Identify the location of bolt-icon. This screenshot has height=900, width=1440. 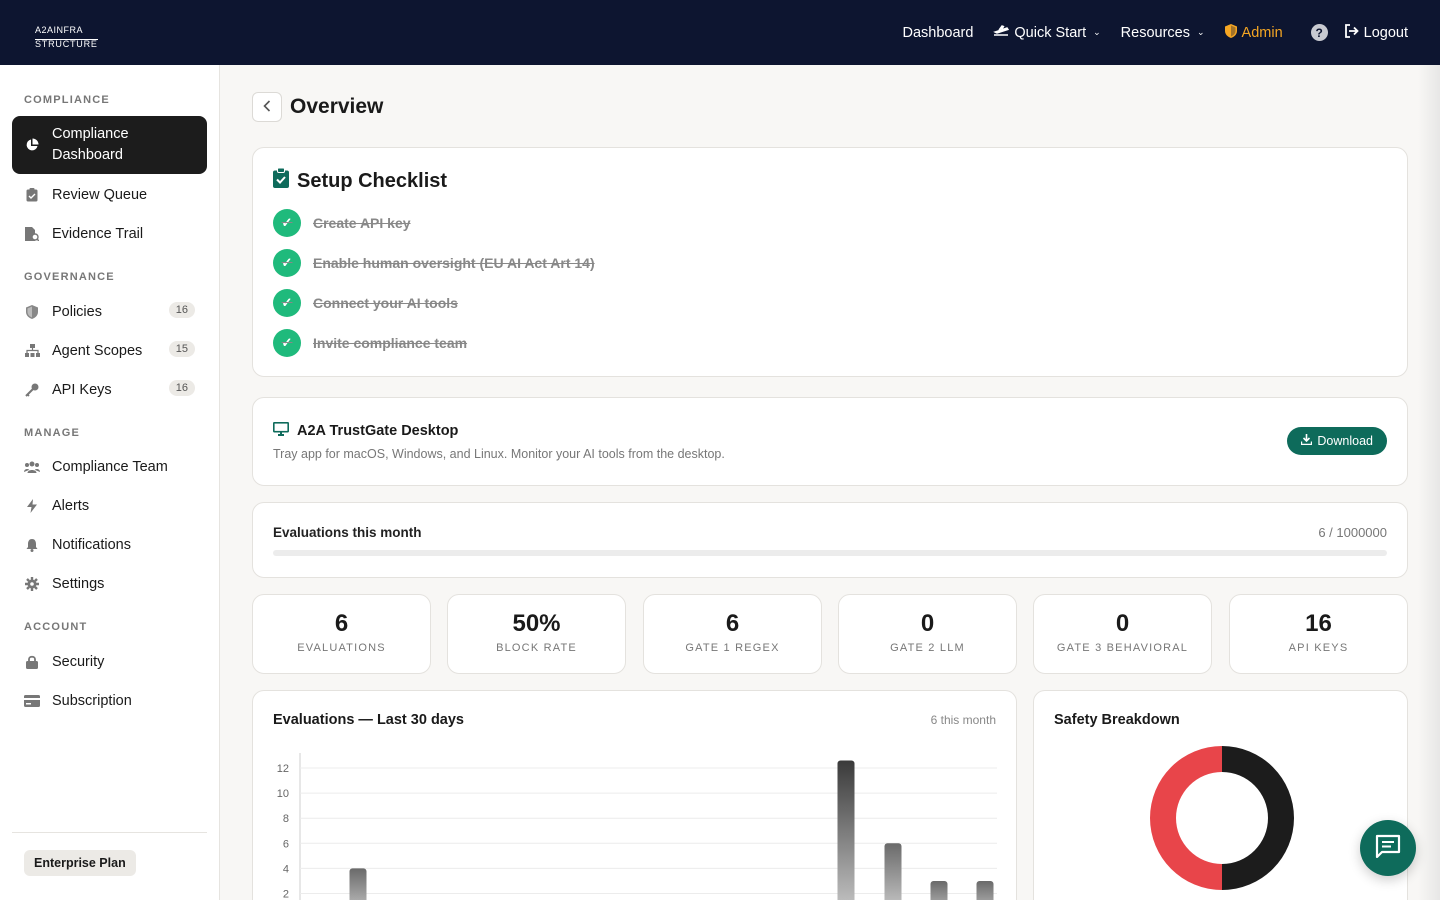
(32, 506).